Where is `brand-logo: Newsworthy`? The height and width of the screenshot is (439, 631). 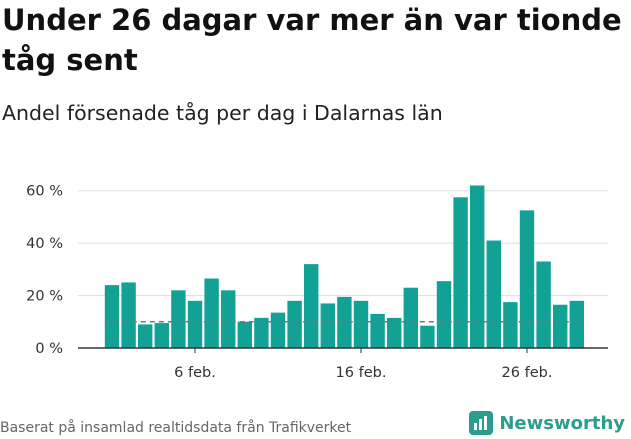 brand-logo: Newsworthy is located at coordinates (547, 423).